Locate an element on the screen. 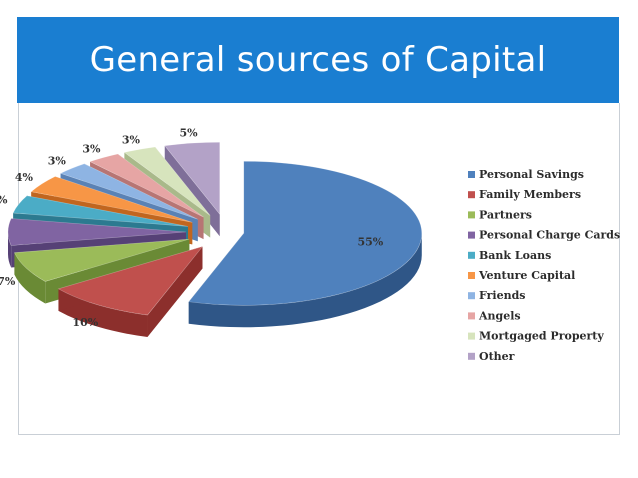 The height and width of the screenshot is (478, 638). slice-top-mortgaged-property is located at coordinates (167, 181).